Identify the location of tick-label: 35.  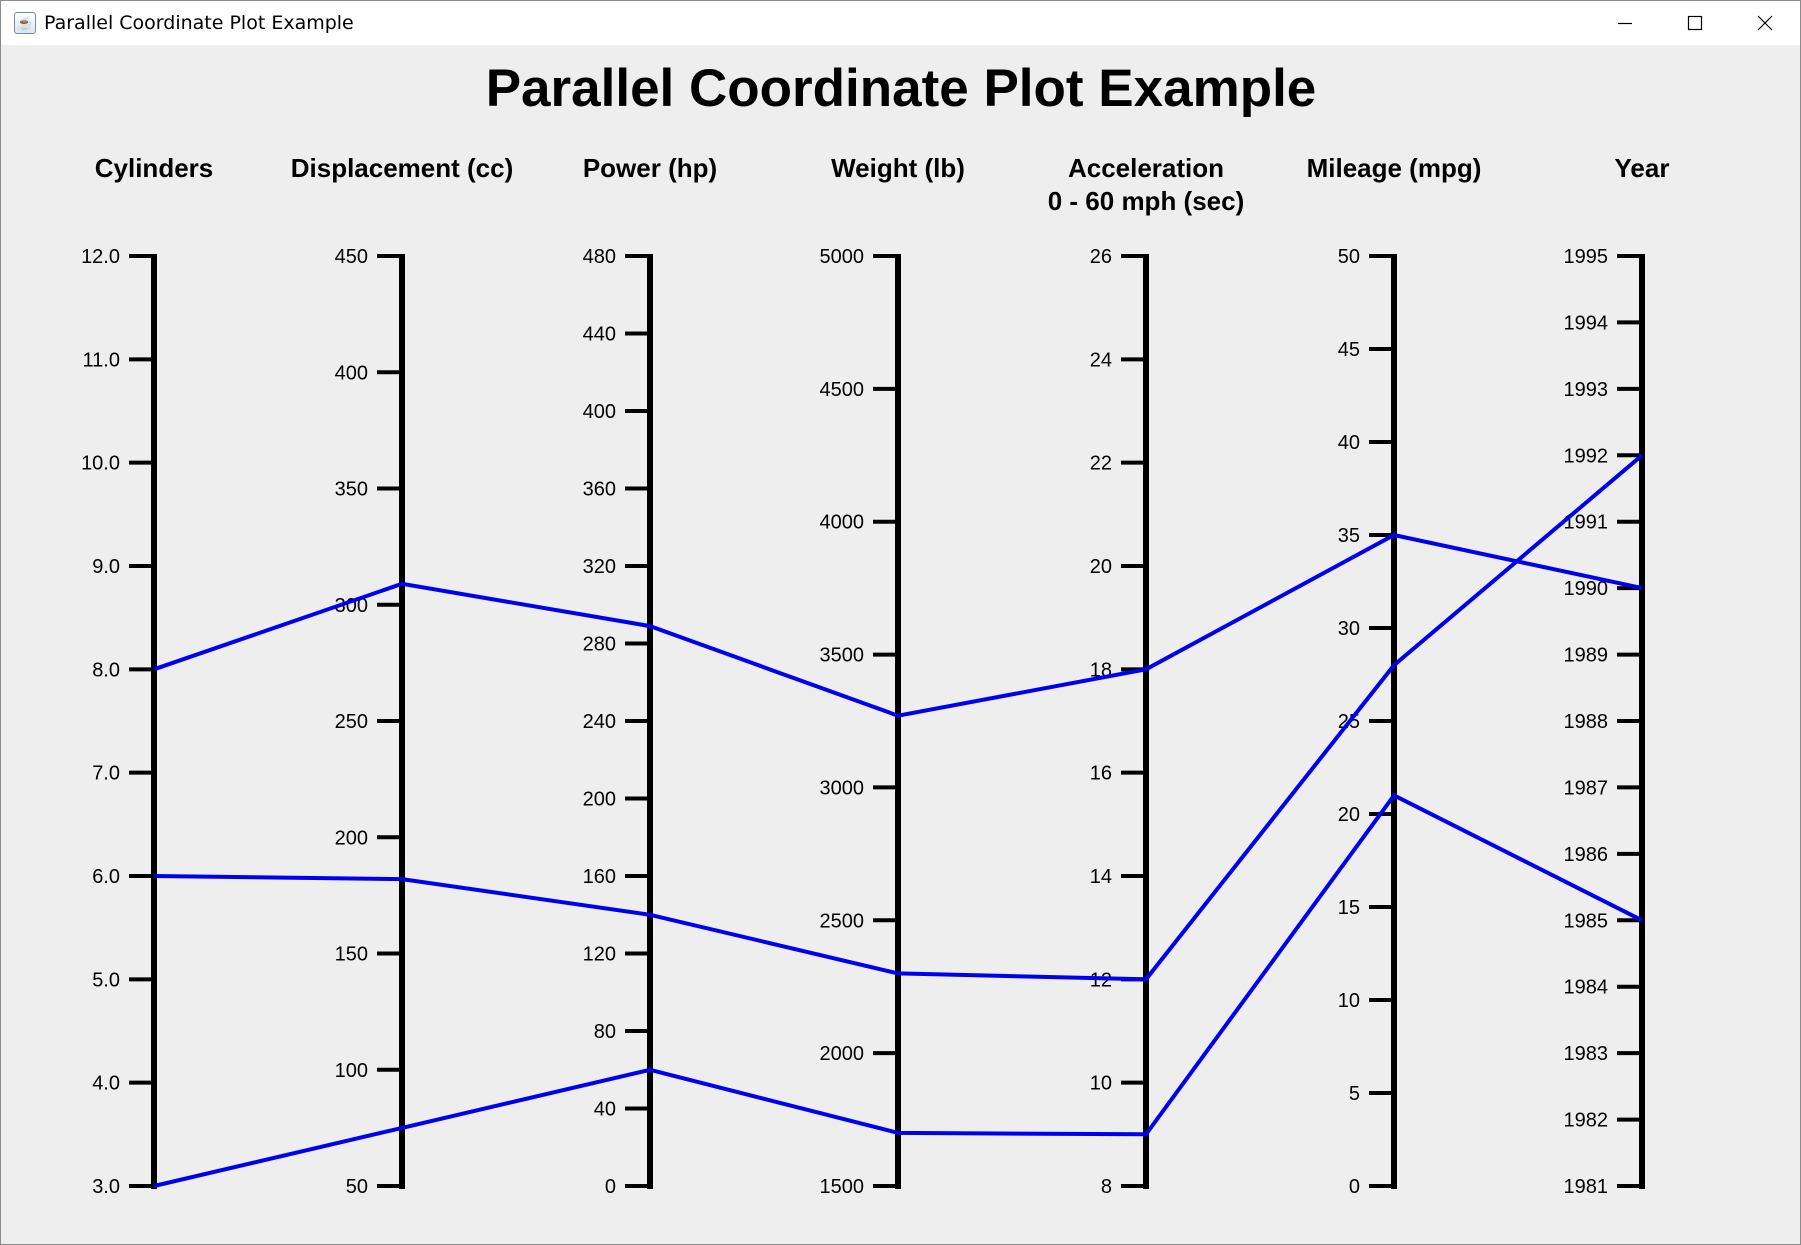
(1349, 536).